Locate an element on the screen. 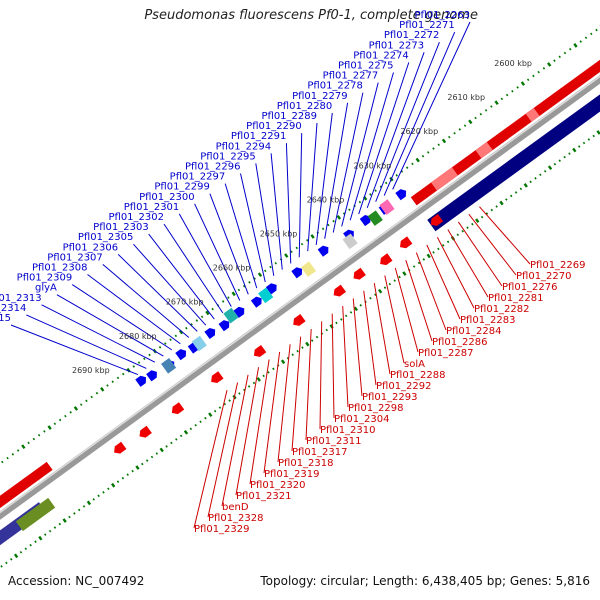 Image resolution: width=600 pixels, height=600 pixels. gene-label-bottom: Pfl01_2270 is located at coordinates (544, 276).